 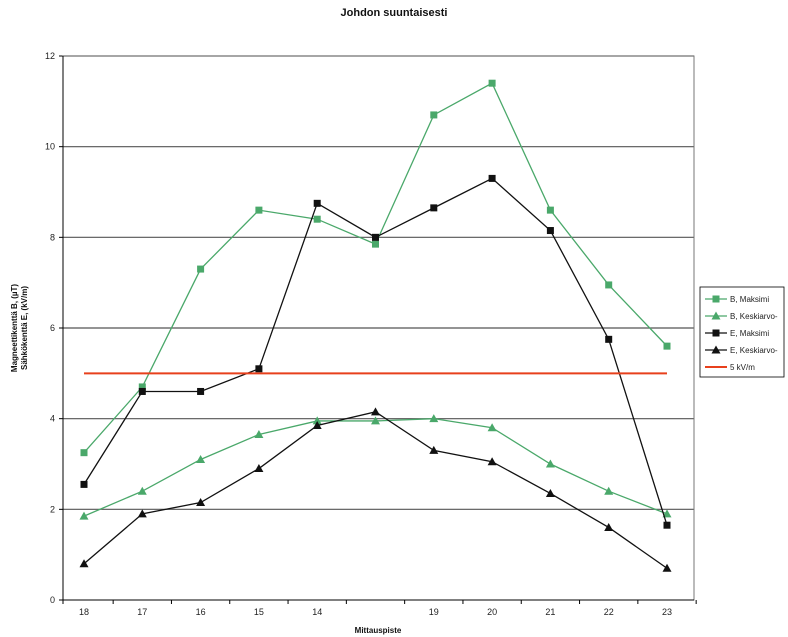 What do you see at coordinates (749, 299) in the screenshot?
I see `legend-label-0: B, Maksimi` at bounding box center [749, 299].